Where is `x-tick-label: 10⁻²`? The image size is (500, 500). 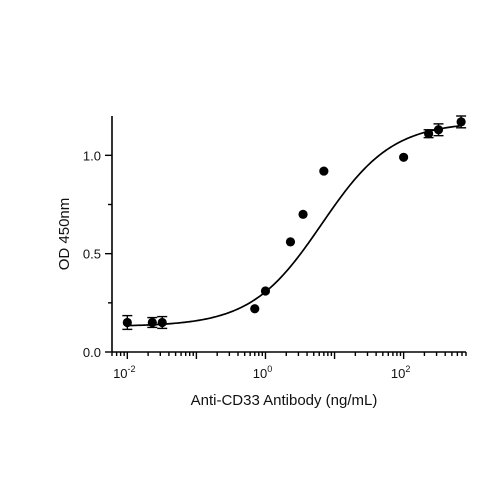 x-tick-label: 10⁻² is located at coordinates (124, 372).